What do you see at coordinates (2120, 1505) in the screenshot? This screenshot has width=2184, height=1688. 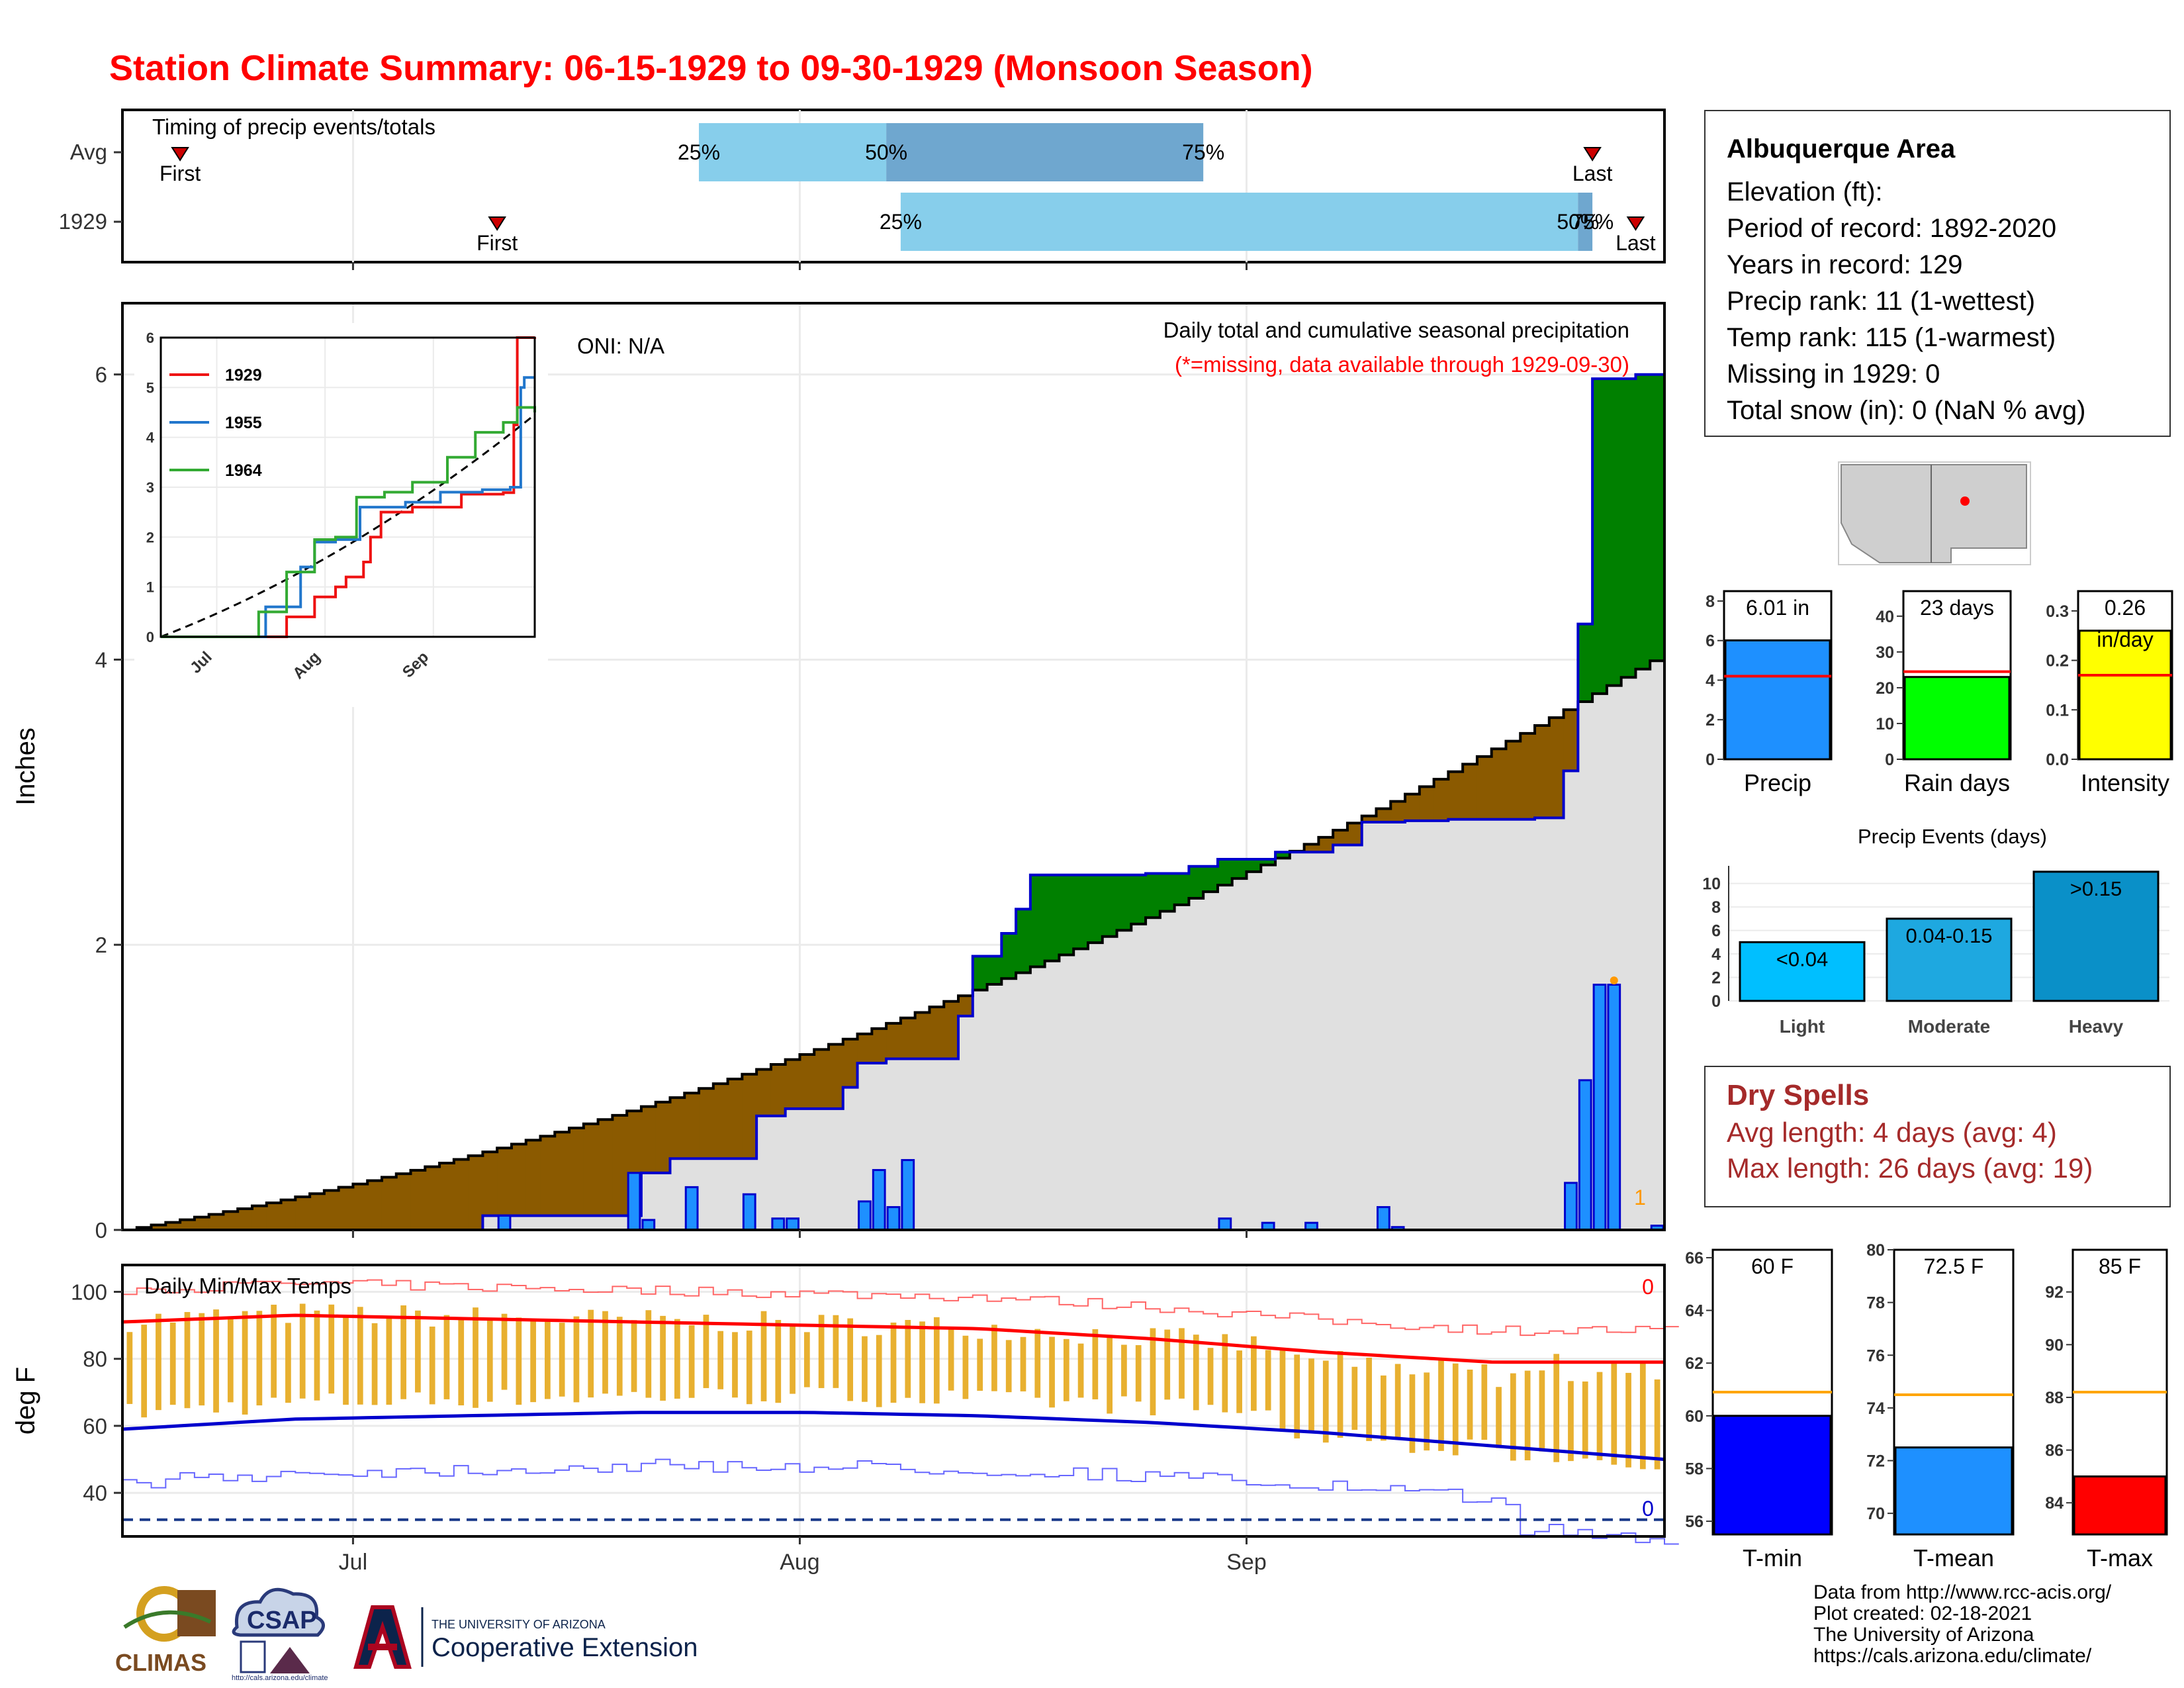 I see `temp-summary-2-bar` at bounding box center [2120, 1505].